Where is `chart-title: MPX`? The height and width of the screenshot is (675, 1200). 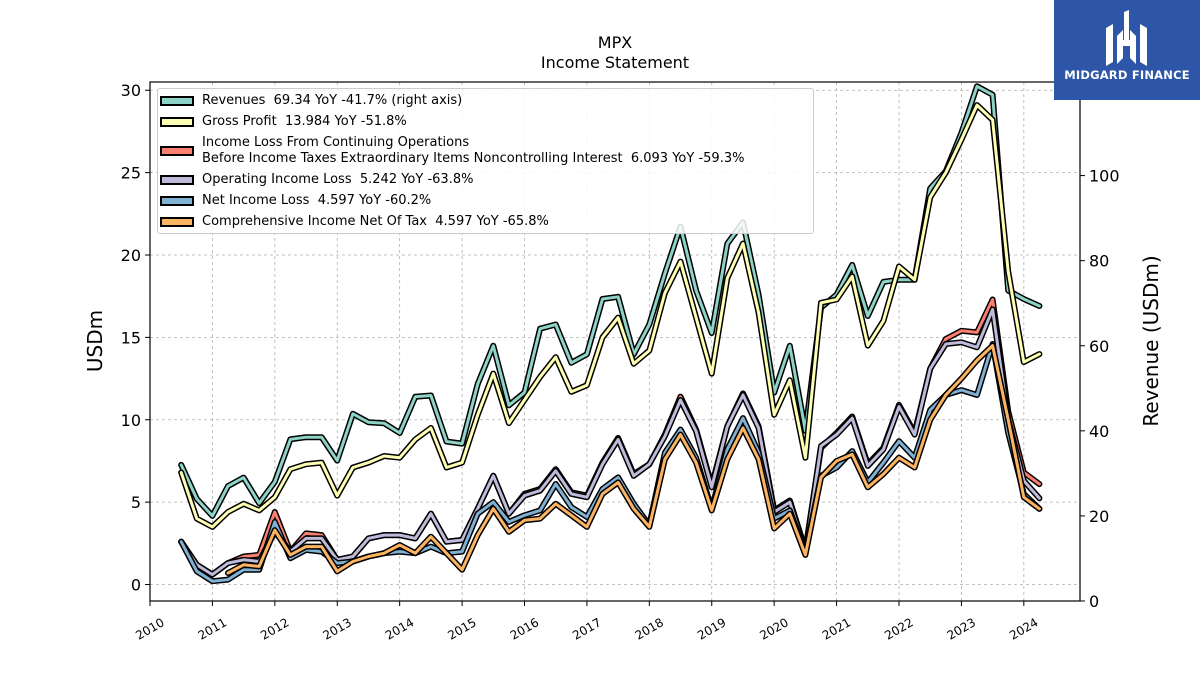 chart-title: MPX is located at coordinates (615, 42).